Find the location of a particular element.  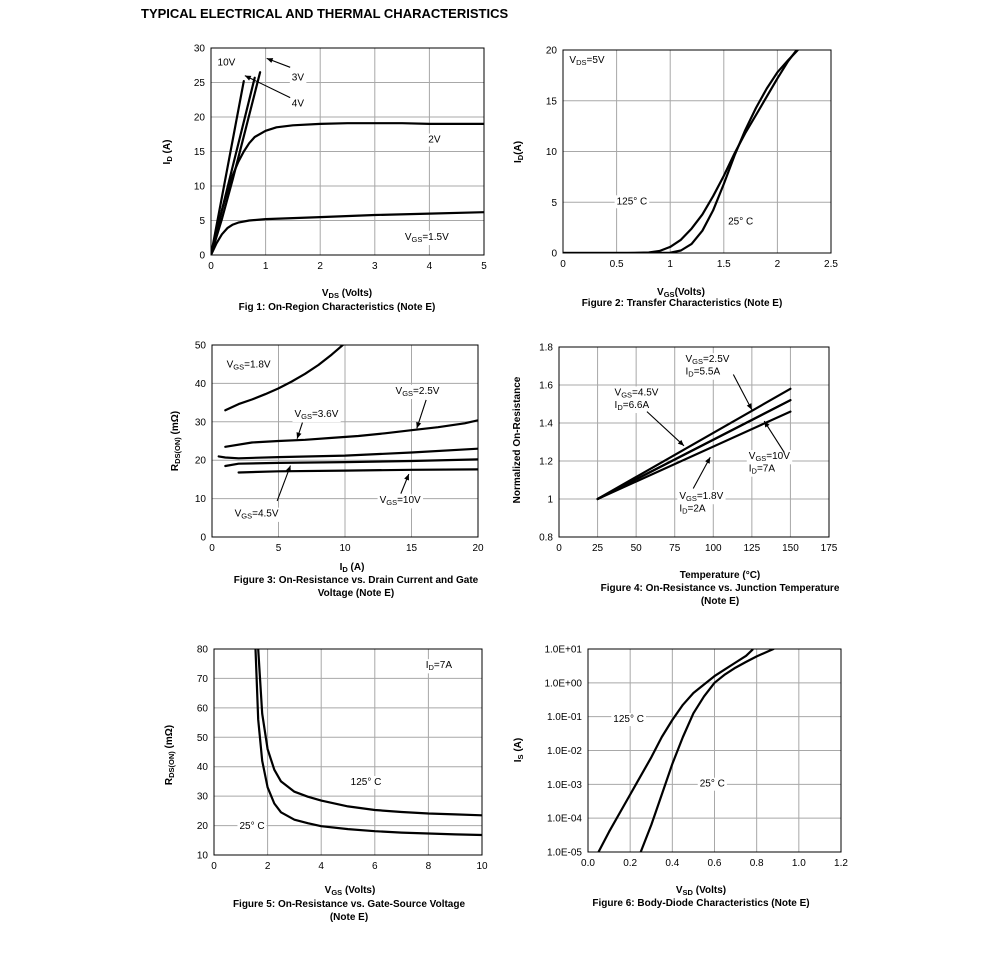

y-tick-label: 0.8 is located at coordinates (546, 538).